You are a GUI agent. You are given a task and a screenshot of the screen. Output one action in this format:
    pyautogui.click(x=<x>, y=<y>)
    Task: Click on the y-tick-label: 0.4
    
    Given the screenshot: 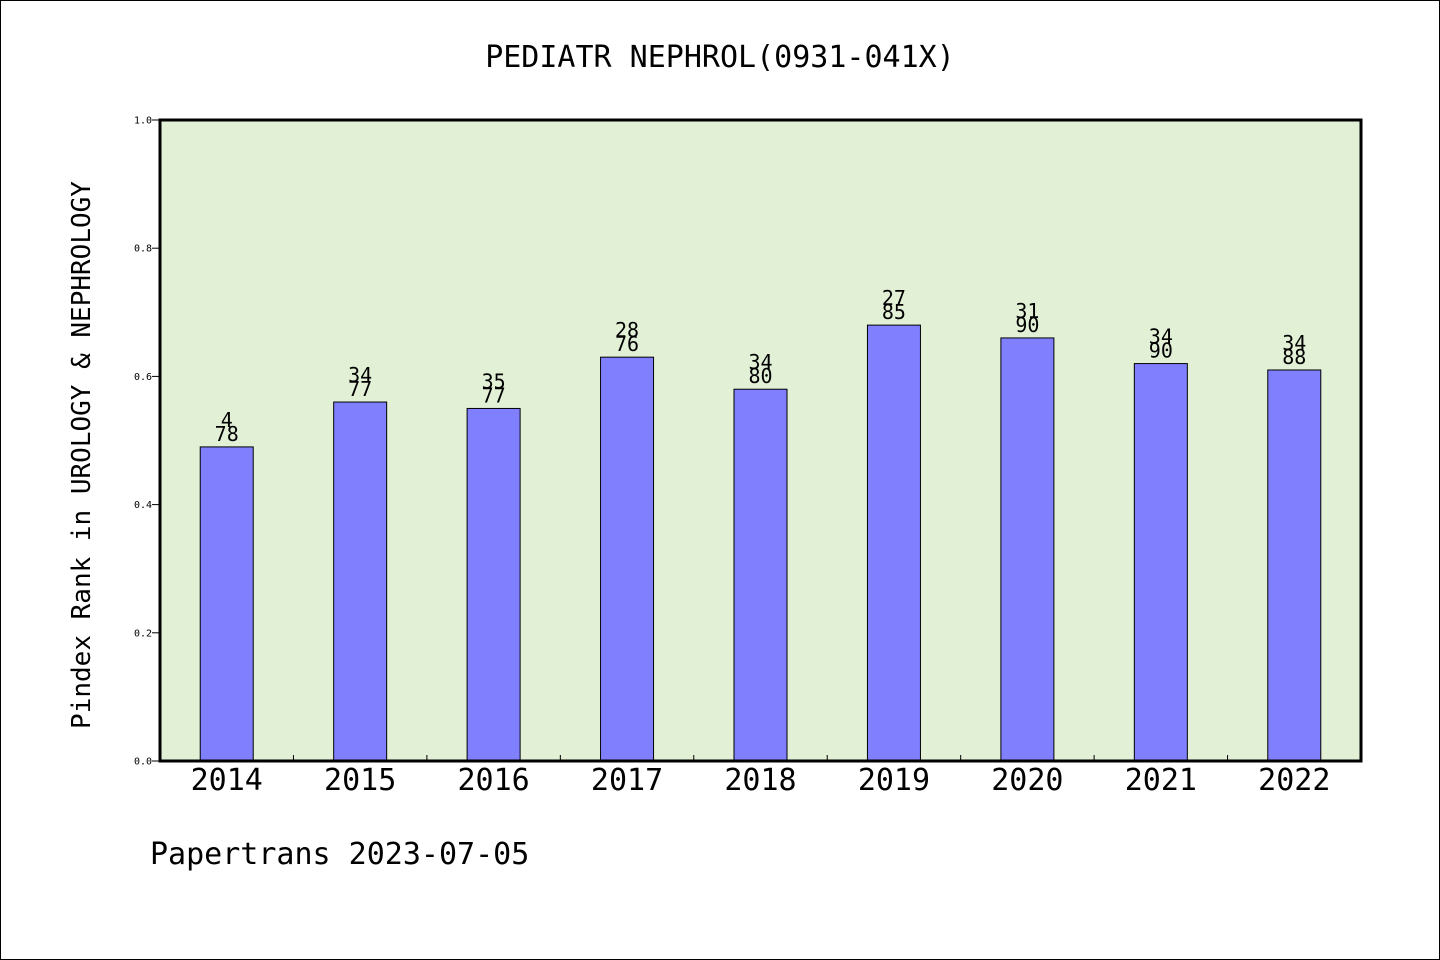 What is the action you would take?
    pyautogui.click(x=143, y=505)
    